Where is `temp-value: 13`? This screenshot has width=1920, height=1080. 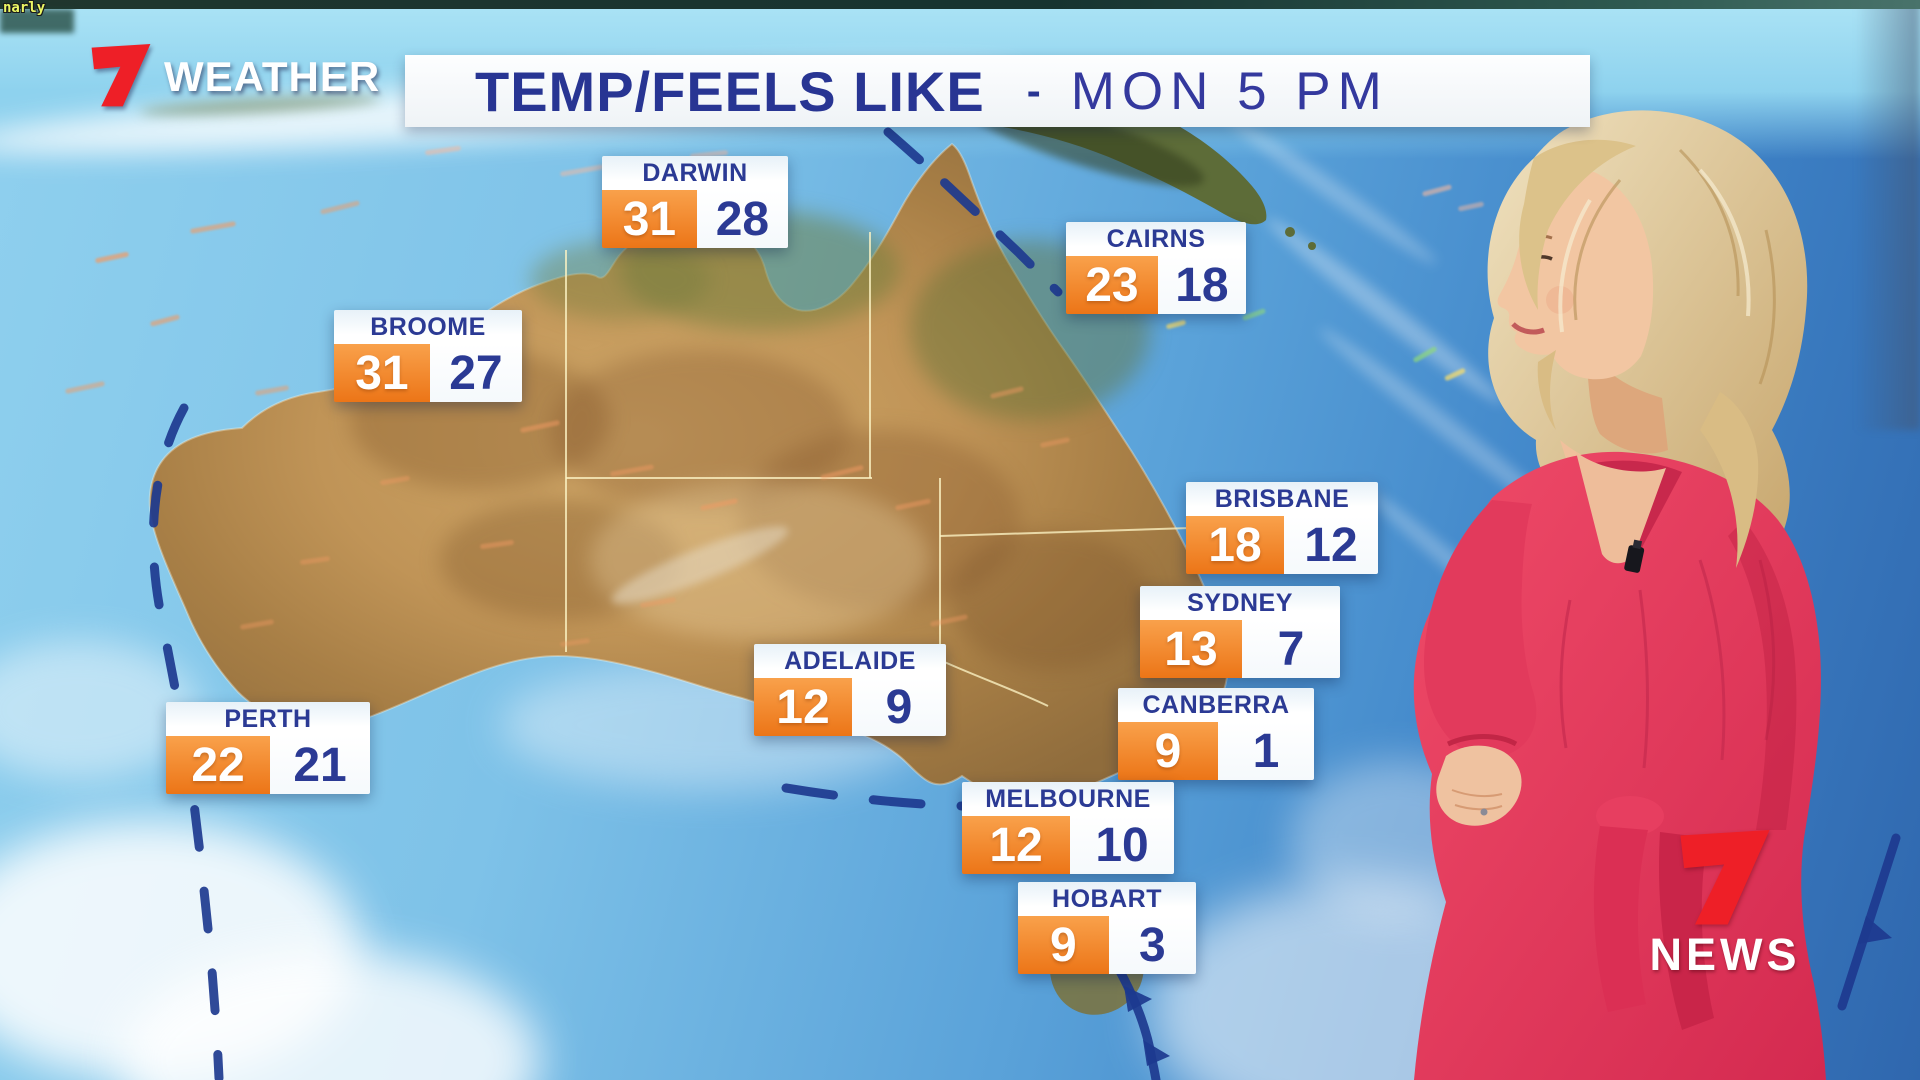
temp-value: 13 is located at coordinates (1191, 649).